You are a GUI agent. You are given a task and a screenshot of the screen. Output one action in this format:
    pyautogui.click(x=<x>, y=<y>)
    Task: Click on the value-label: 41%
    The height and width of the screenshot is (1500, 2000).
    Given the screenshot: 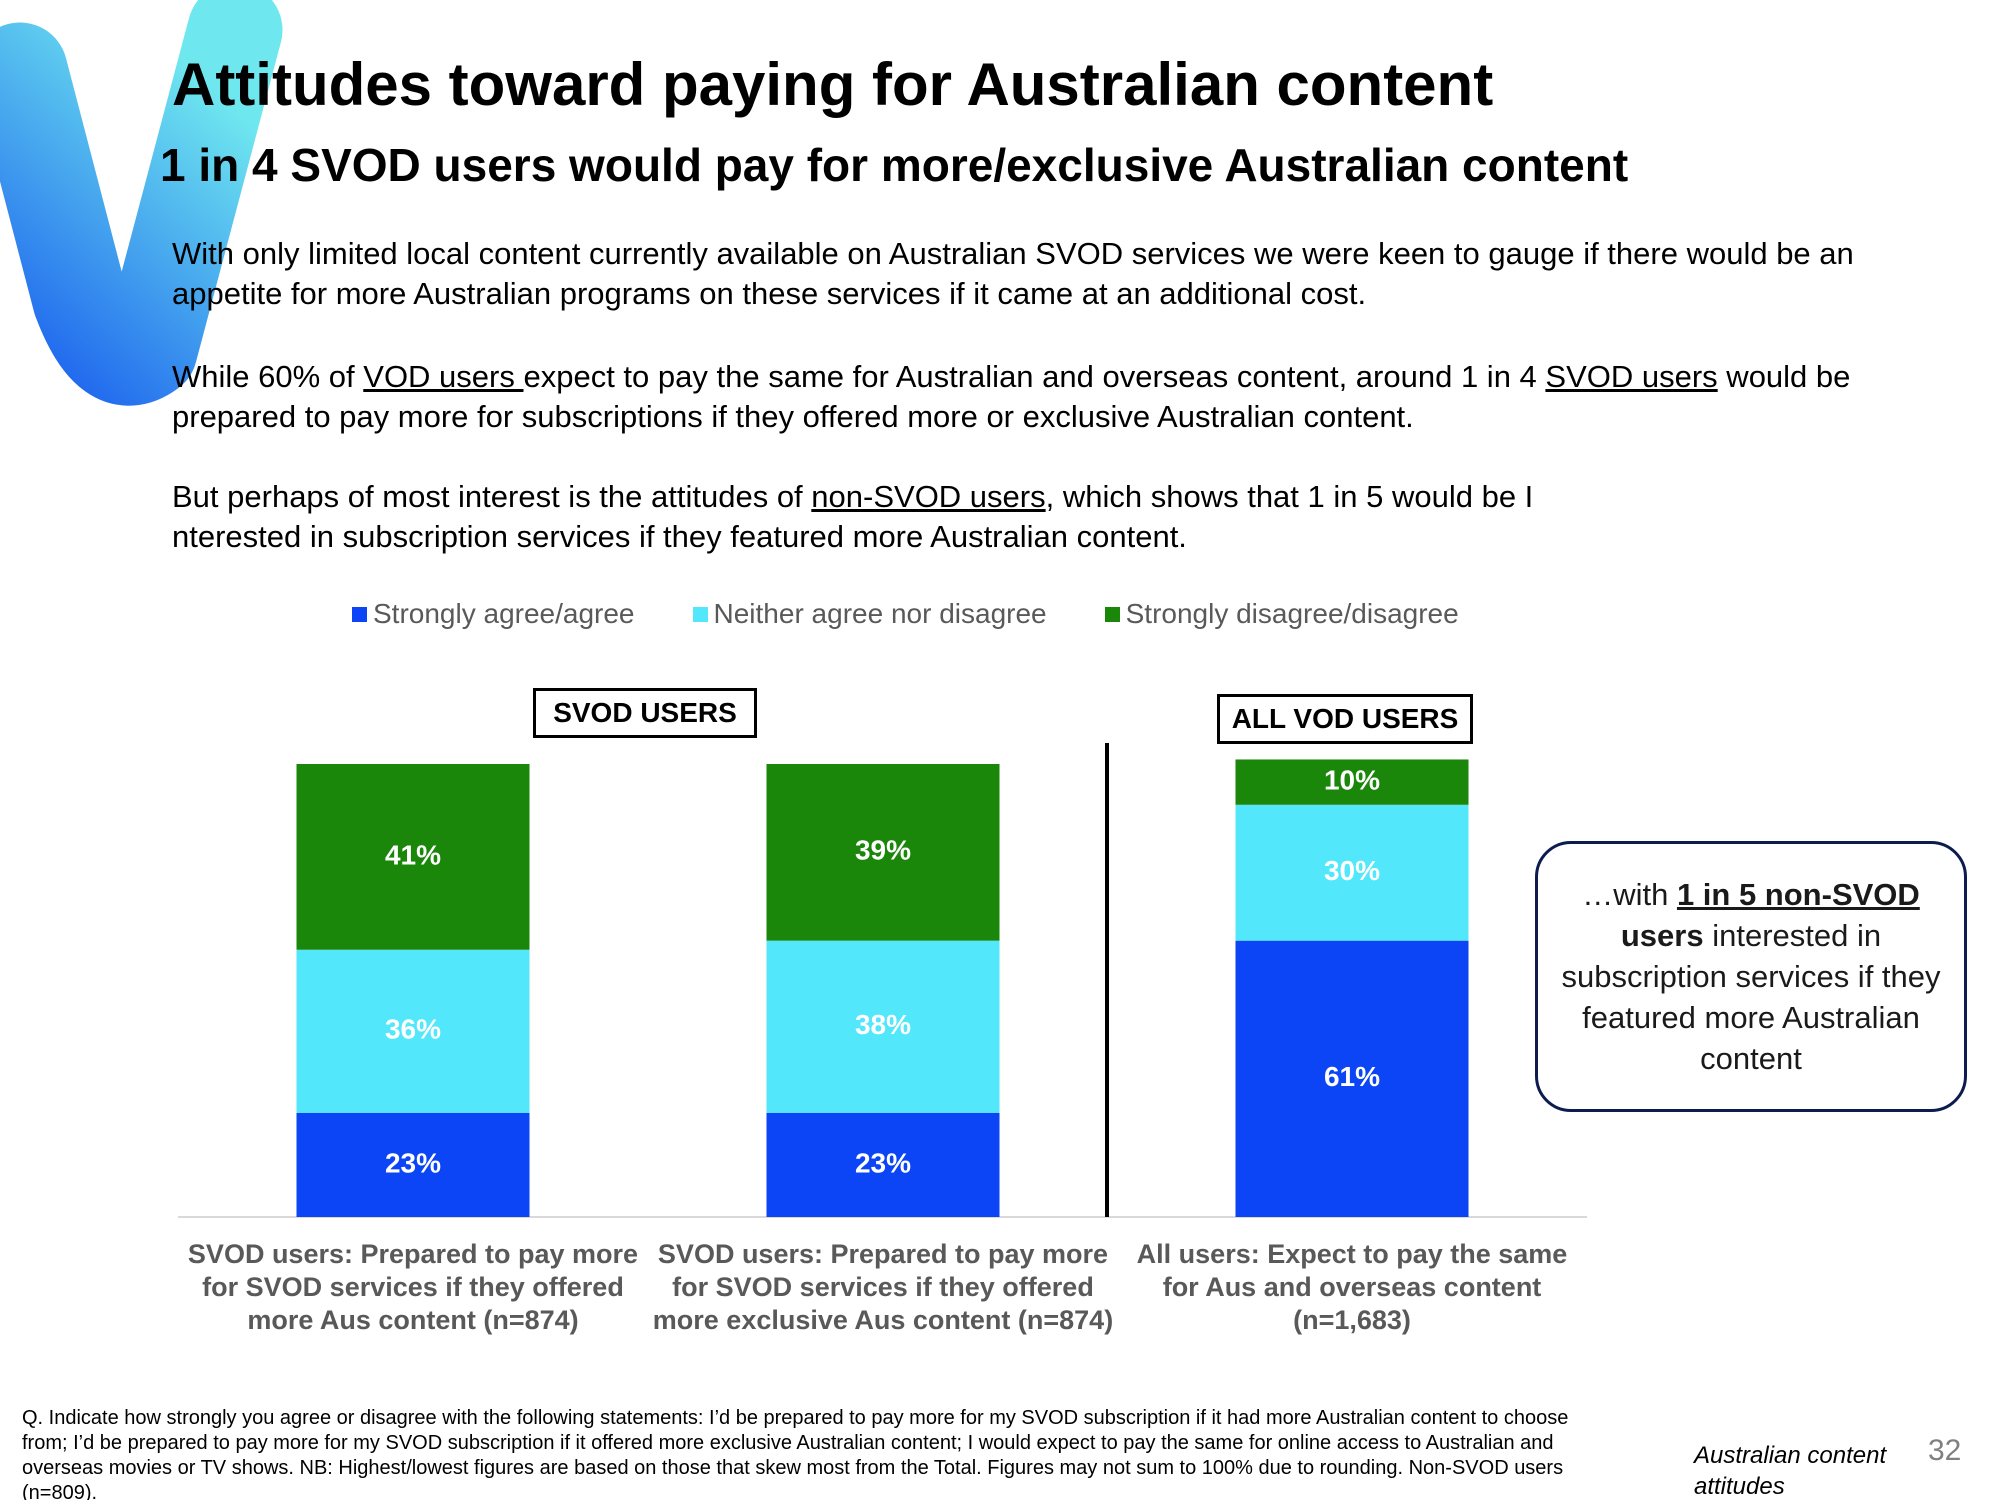 What is the action you would take?
    pyautogui.click(x=413, y=854)
    